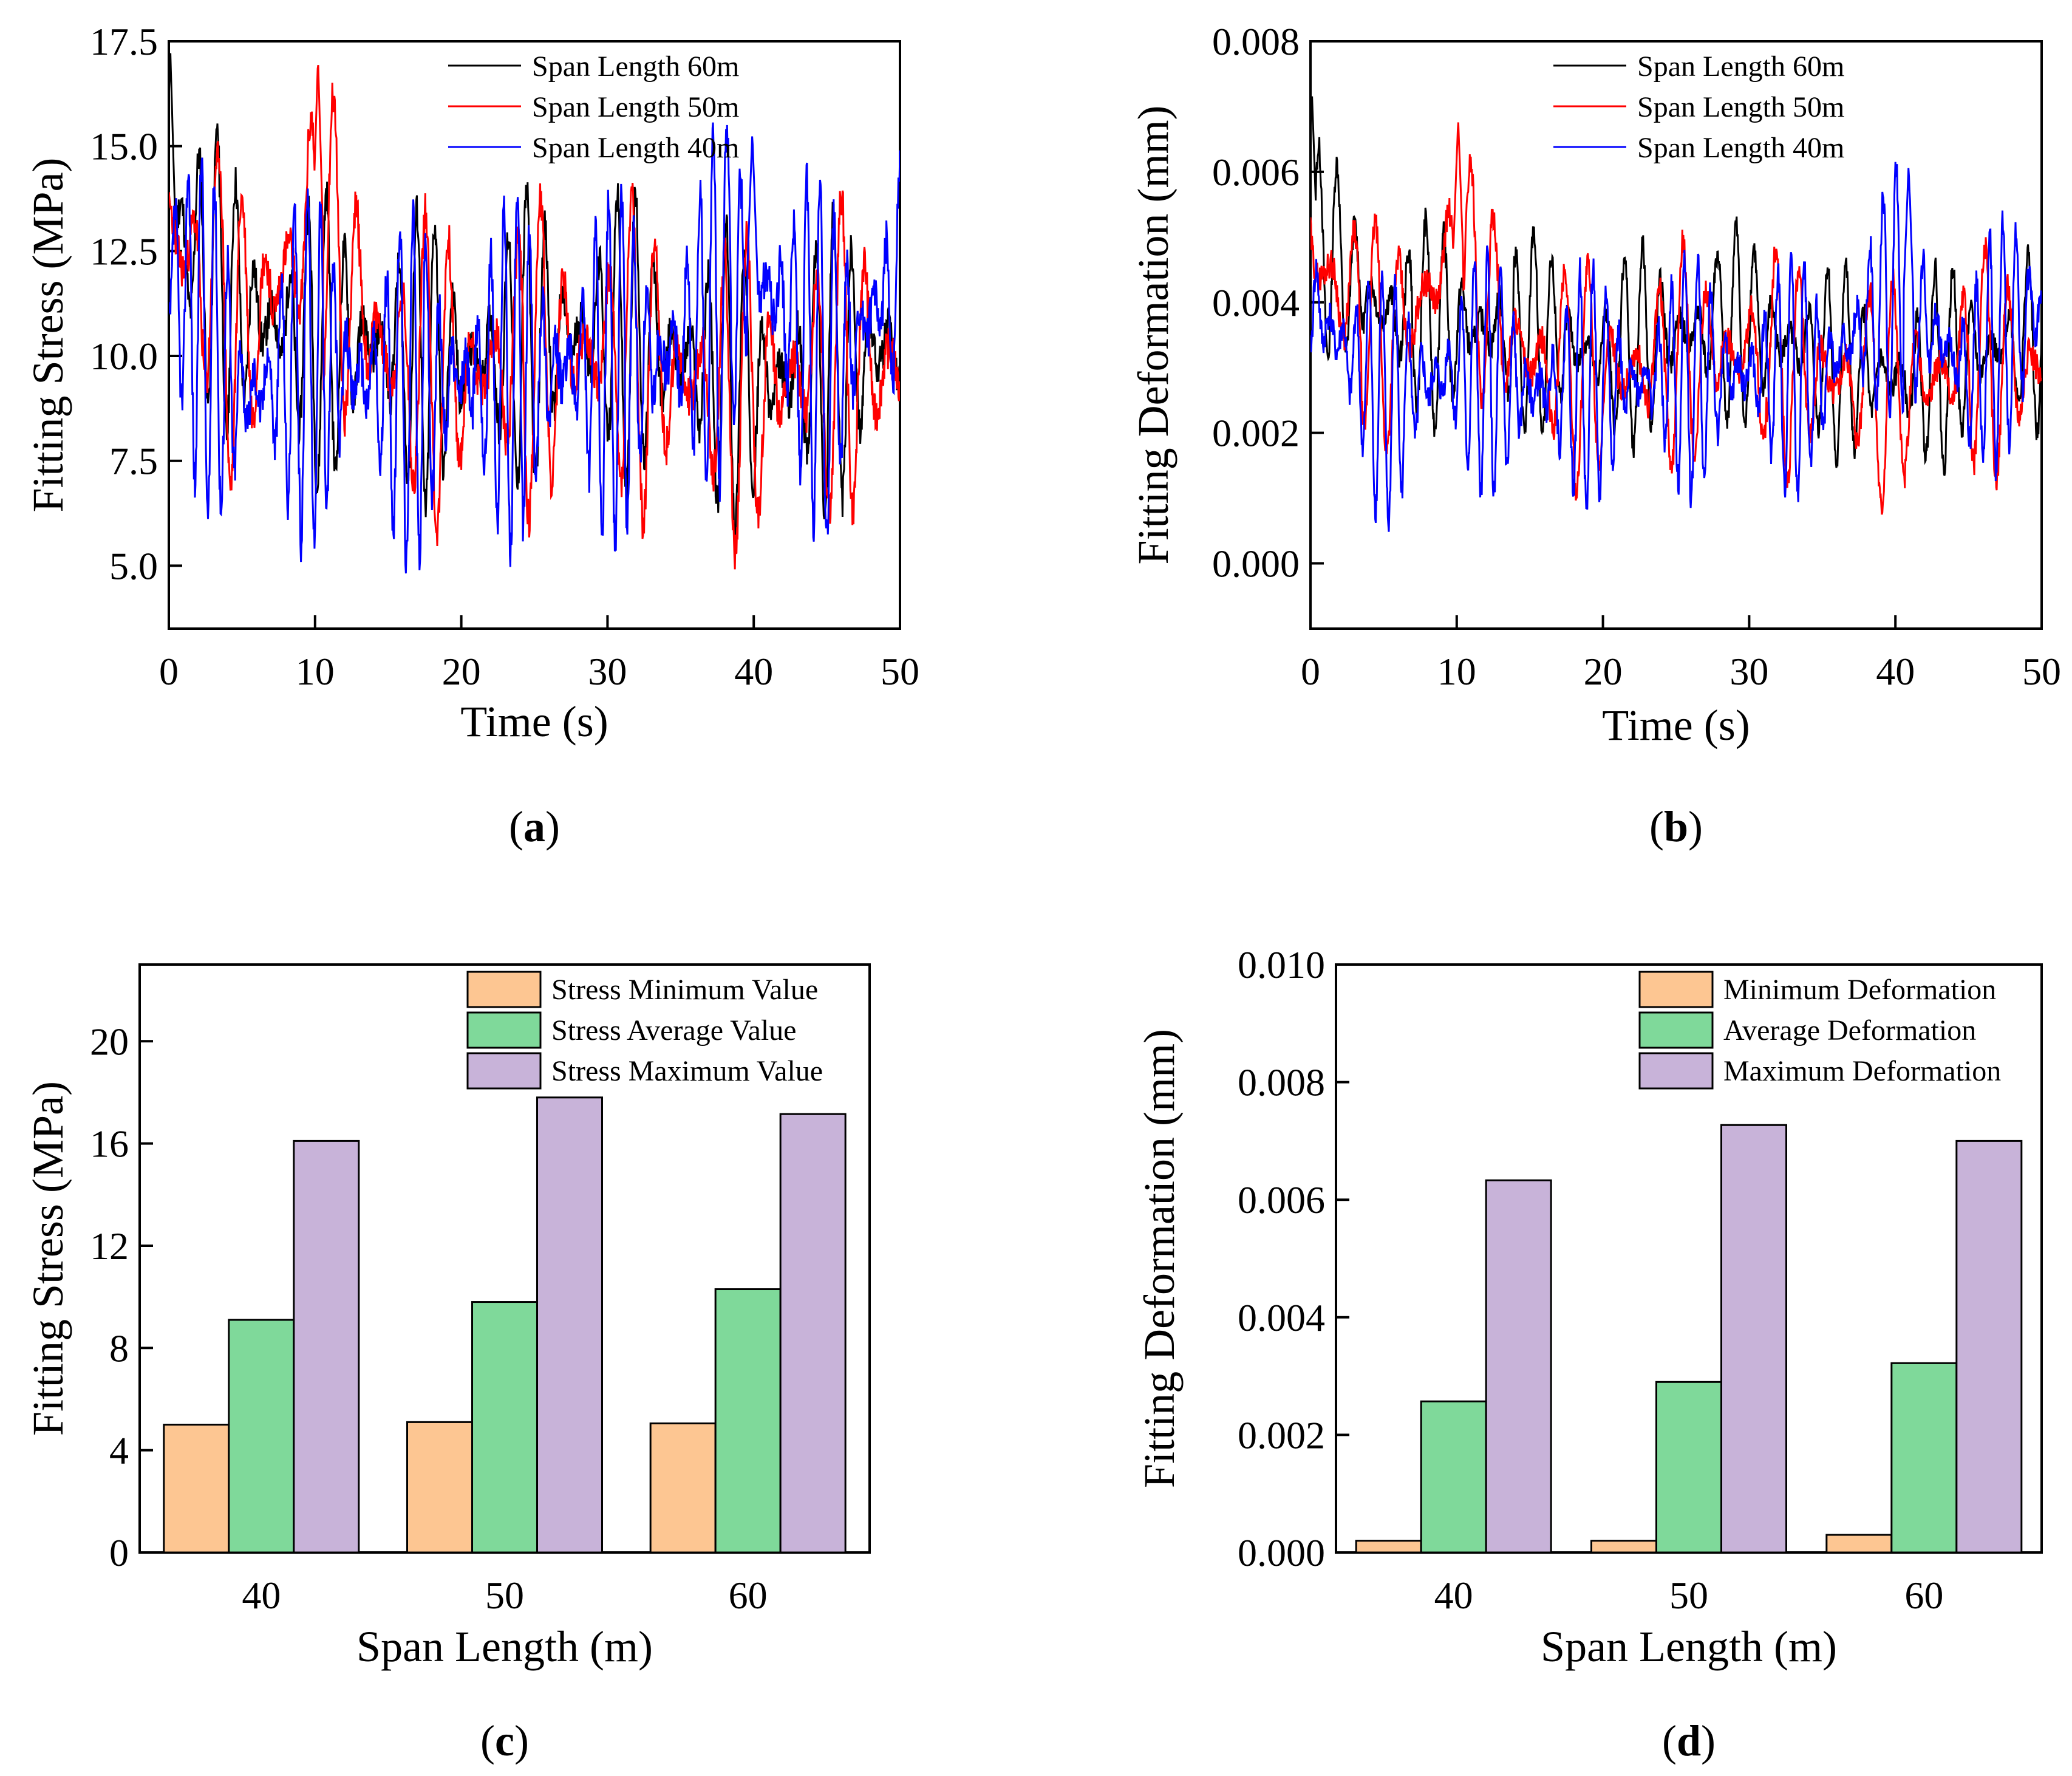 The image size is (2072, 1776). I want to click on panel-label-c: (c), so click(504, 1740).